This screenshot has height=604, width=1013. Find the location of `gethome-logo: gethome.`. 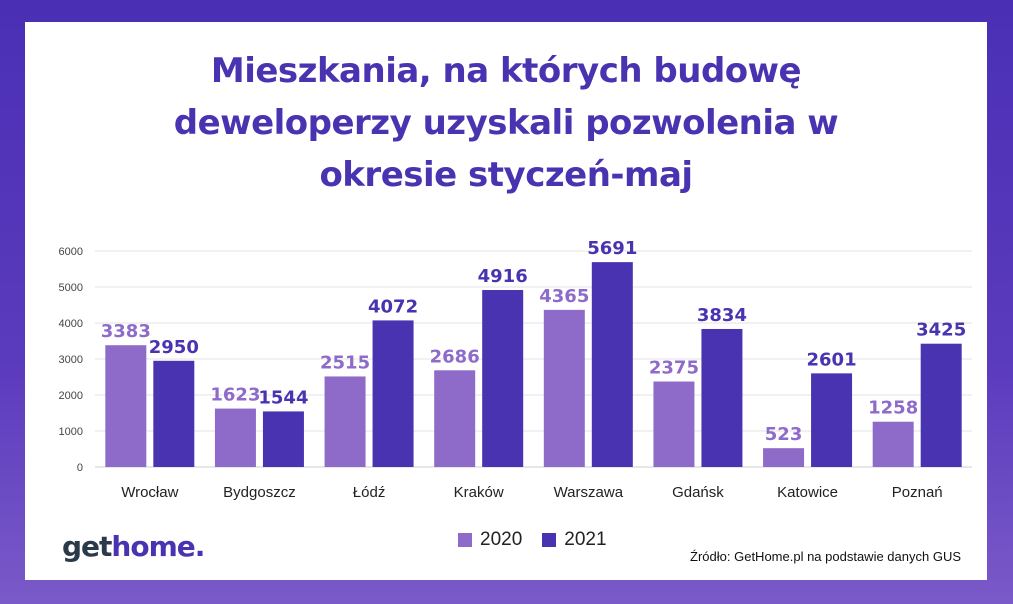

gethome-logo: gethome. is located at coordinates (133, 546).